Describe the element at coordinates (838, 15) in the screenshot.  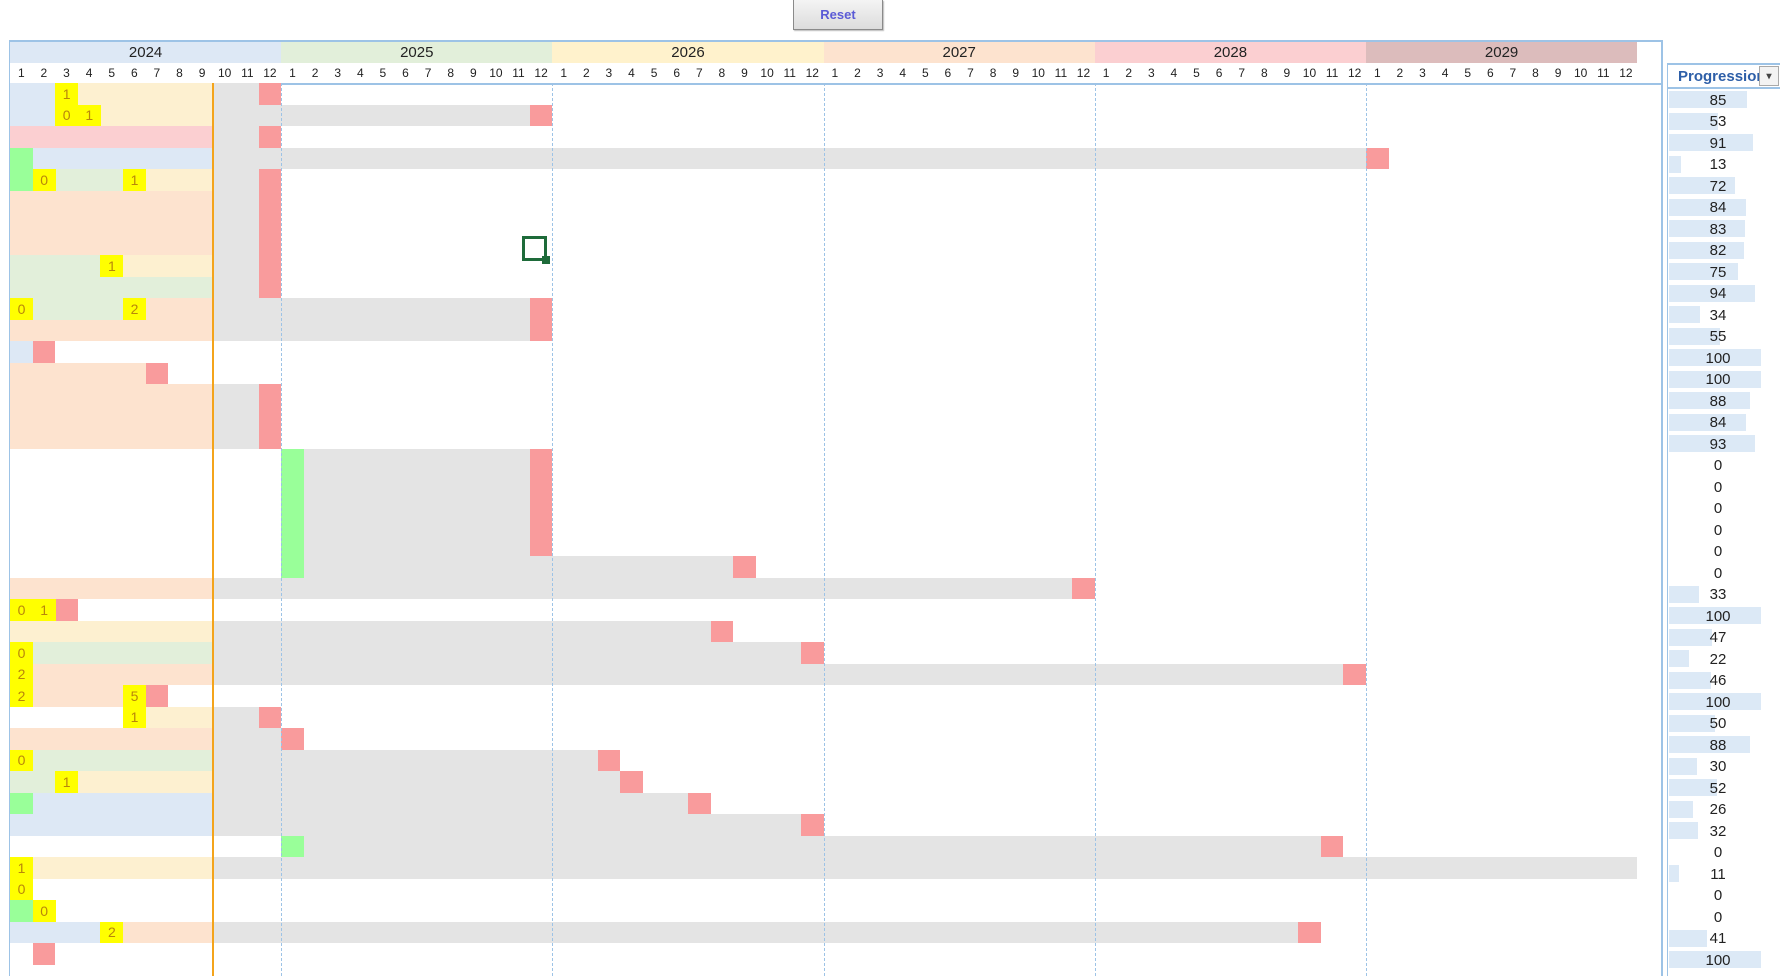
I see `reset-button: Reset` at that location.